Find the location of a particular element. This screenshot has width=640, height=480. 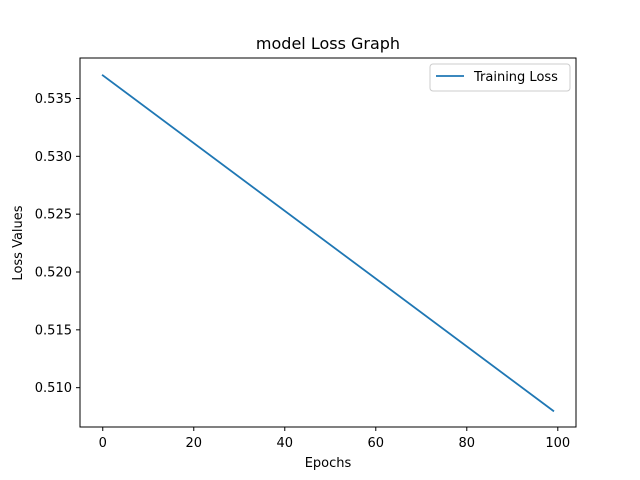

x-tick-label: 40 is located at coordinates (284, 443).